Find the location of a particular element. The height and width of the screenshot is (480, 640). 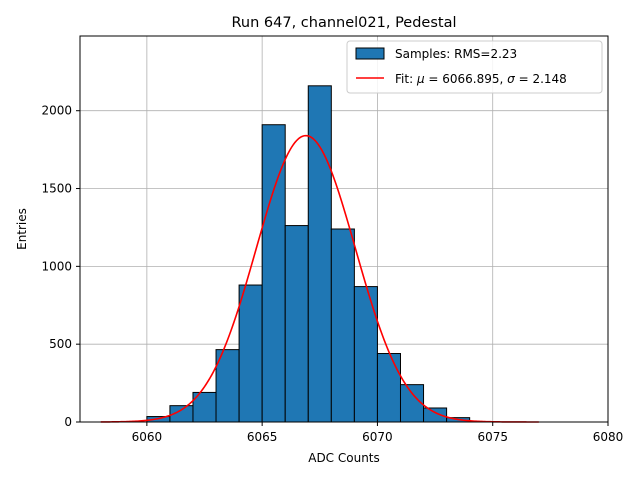

y-axis-label: Entries is located at coordinates (22, 229).